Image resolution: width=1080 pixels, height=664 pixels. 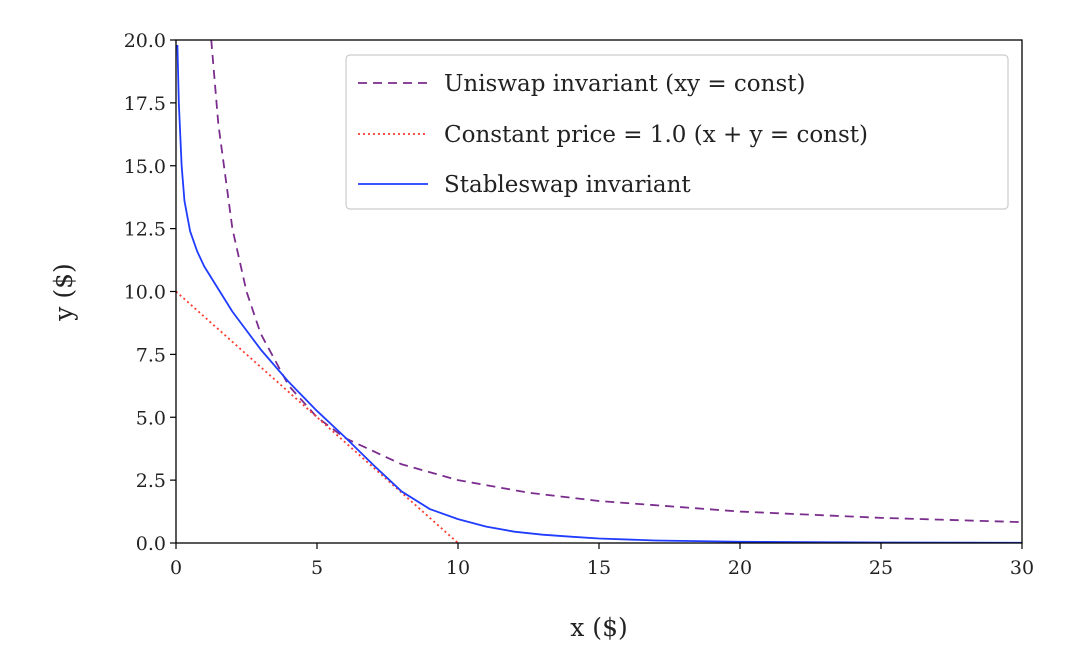 I want to click on legend-box, so click(x=677, y=132).